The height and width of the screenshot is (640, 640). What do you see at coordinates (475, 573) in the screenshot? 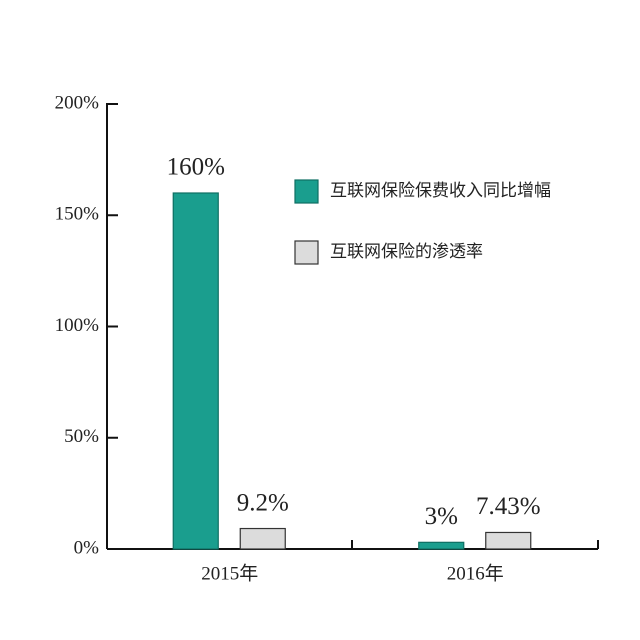
I see `x-tick-label: 2016年` at bounding box center [475, 573].